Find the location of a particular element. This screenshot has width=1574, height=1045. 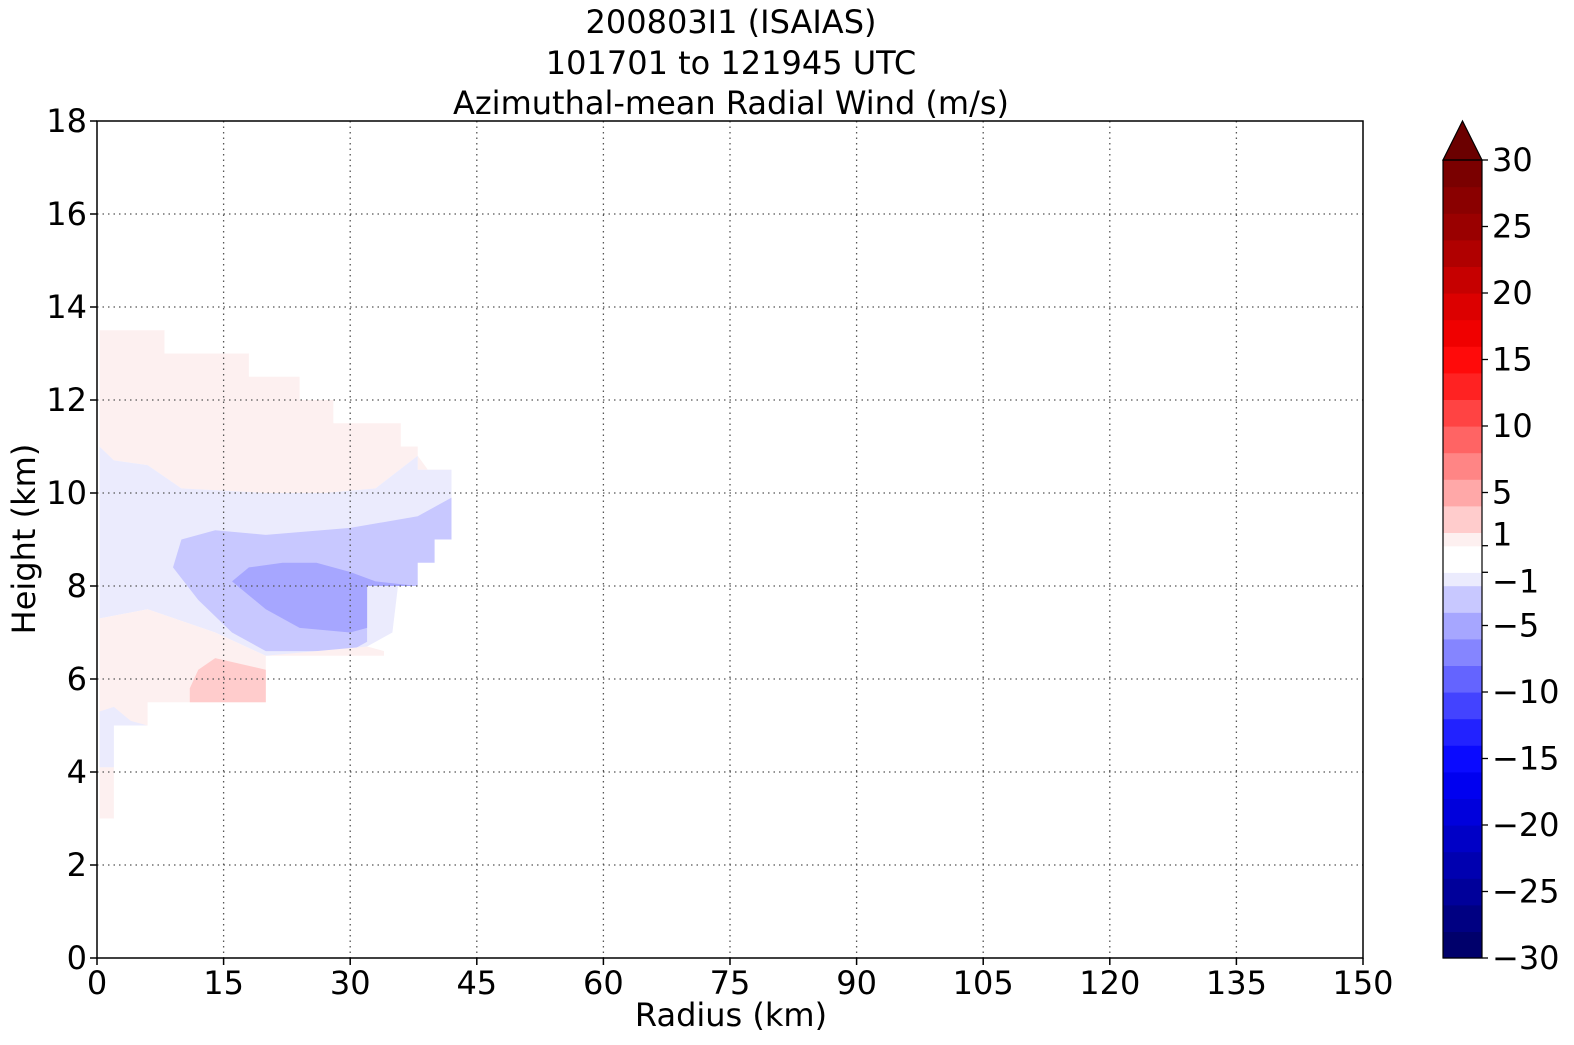

x-tick-label: 150 is located at coordinates (1362, 983).